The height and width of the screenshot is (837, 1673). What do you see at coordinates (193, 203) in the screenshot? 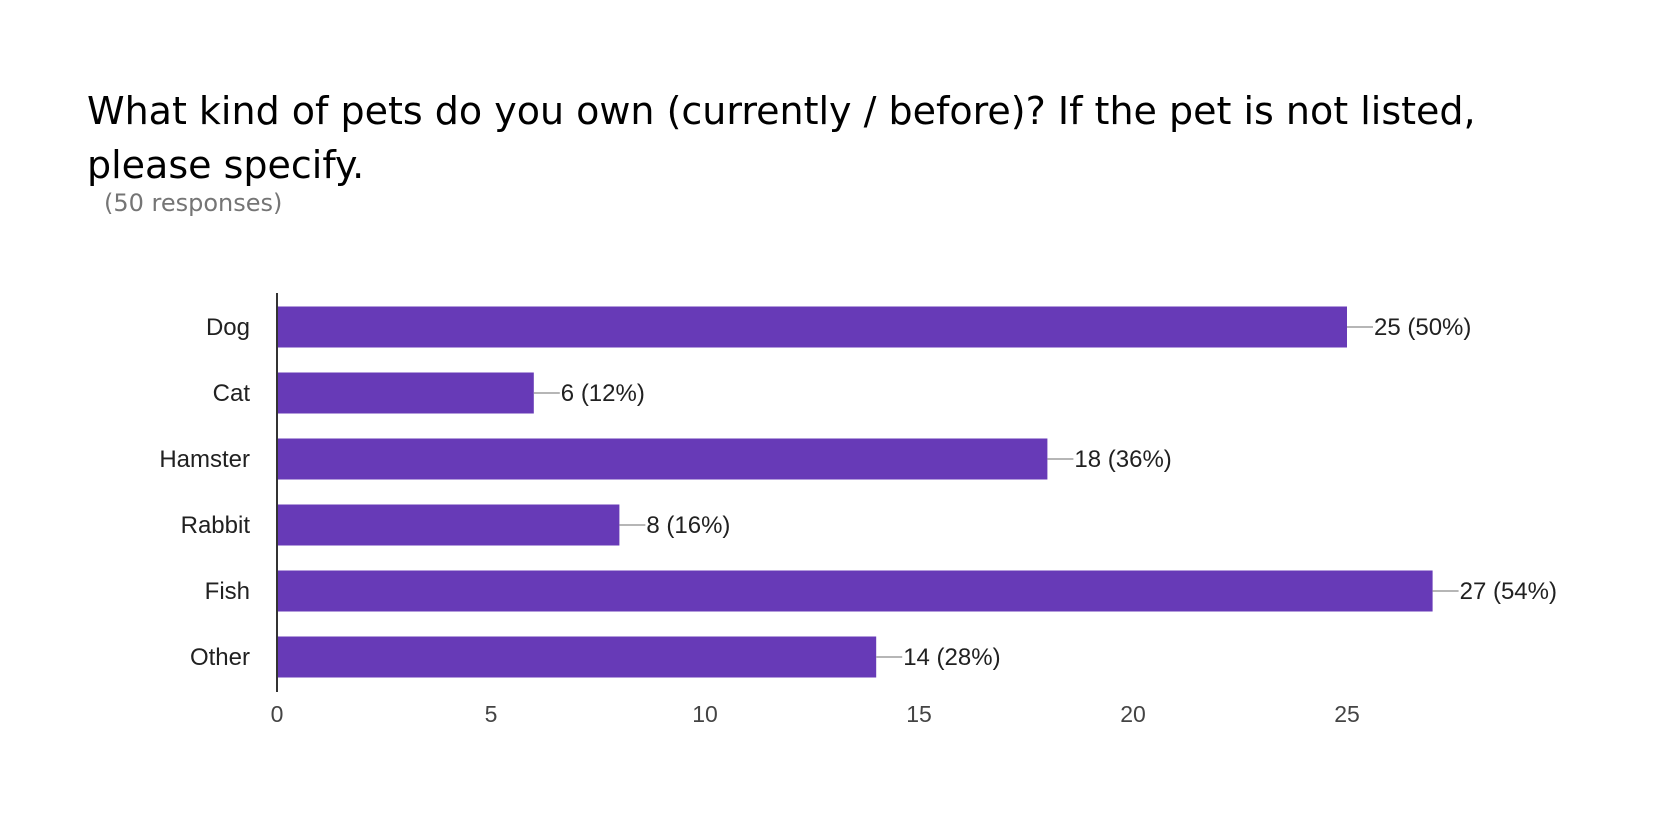
I see `response-count: (50 responses)` at bounding box center [193, 203].